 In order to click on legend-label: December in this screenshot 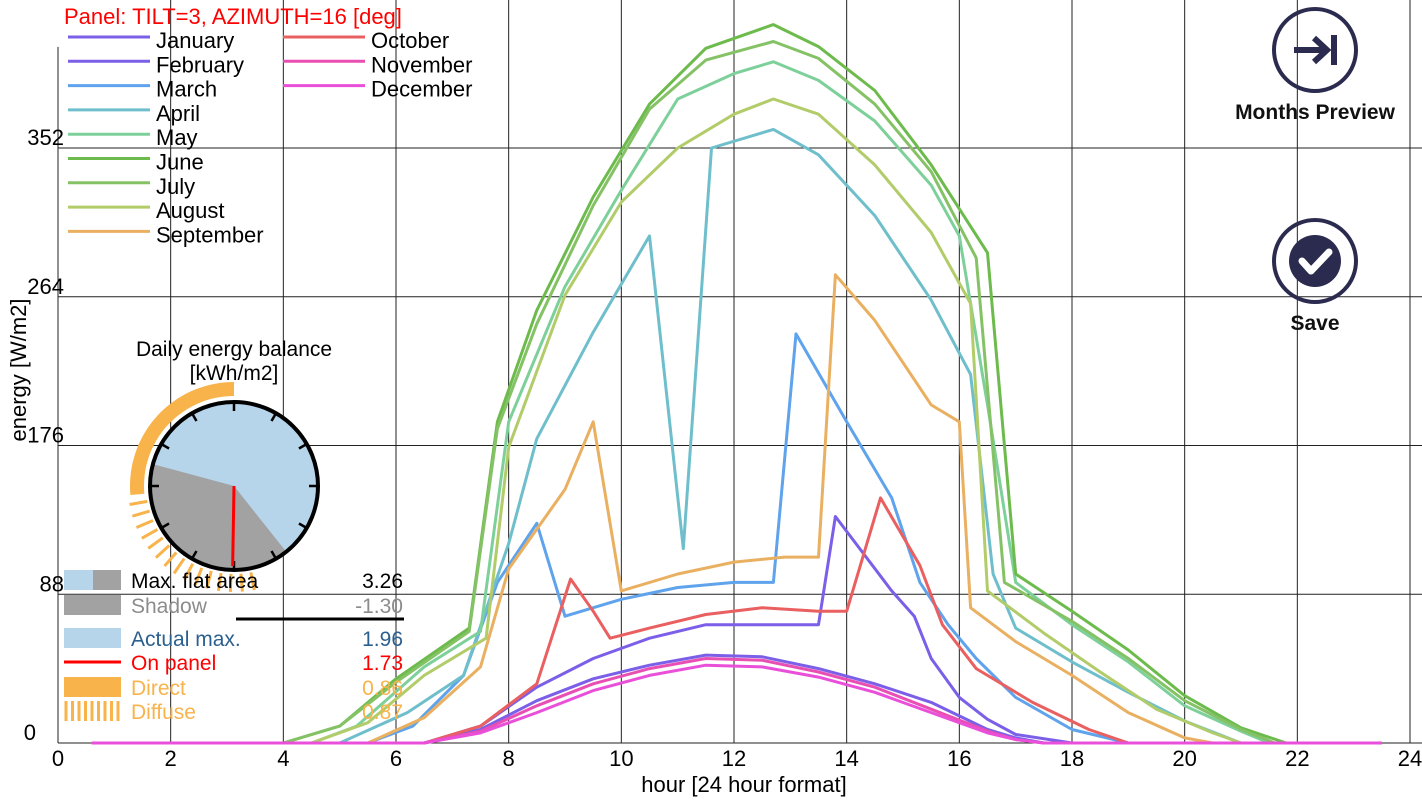, I will do `click(421, 89)`.